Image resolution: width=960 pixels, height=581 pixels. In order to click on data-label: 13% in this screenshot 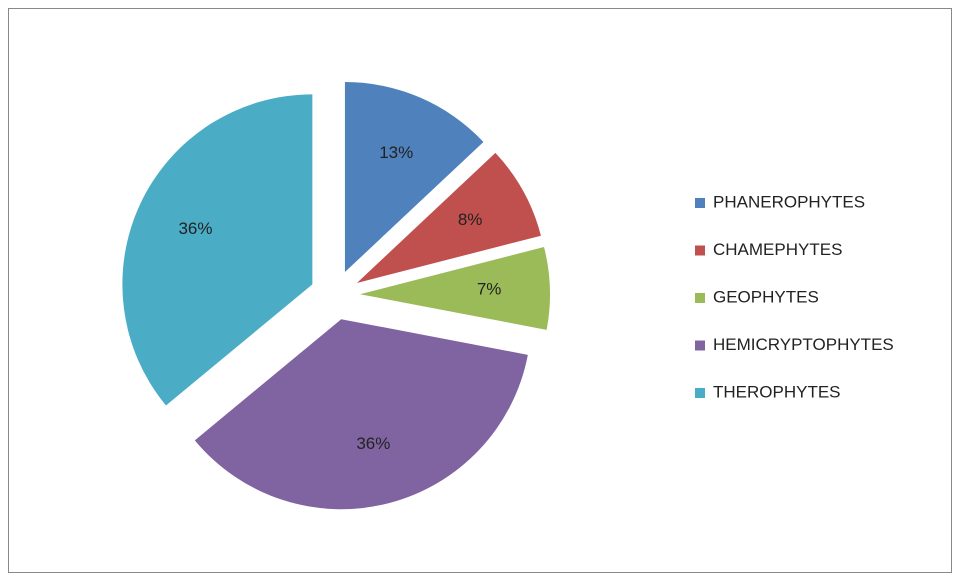, I will do `click(396, 152)`.